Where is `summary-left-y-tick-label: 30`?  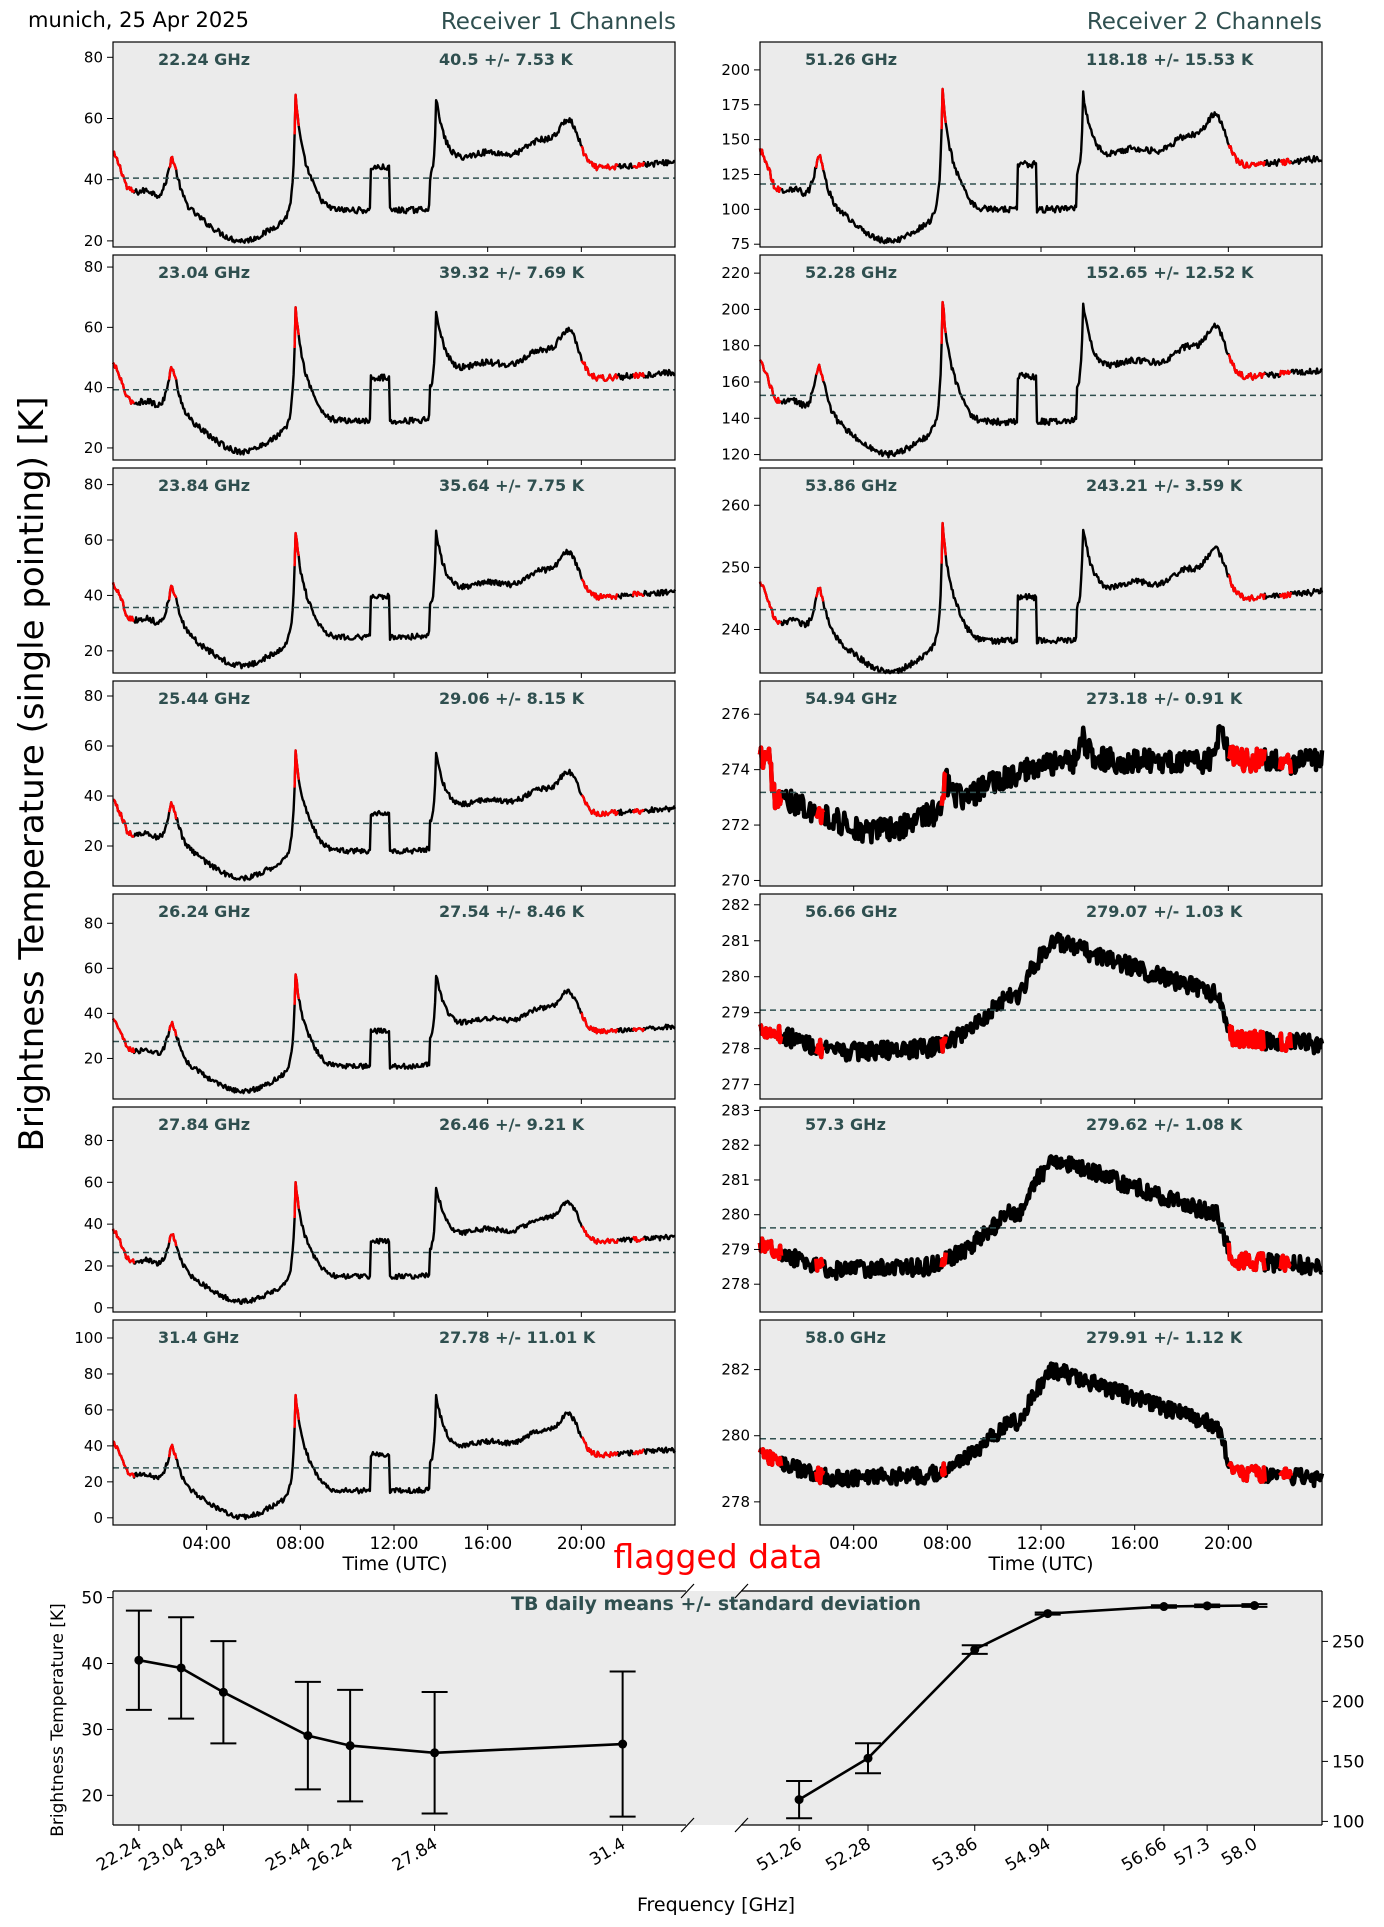
summary-left-y-tick-label: 30 is located at coordinates (92, 1730).